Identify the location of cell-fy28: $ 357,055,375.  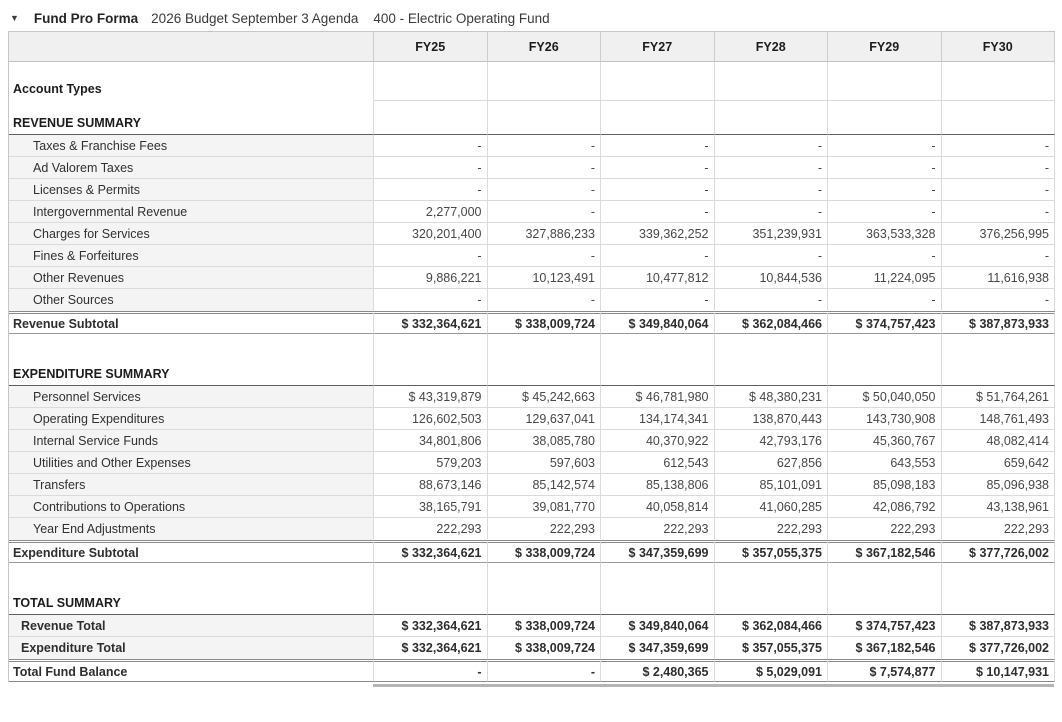
(771, 648).